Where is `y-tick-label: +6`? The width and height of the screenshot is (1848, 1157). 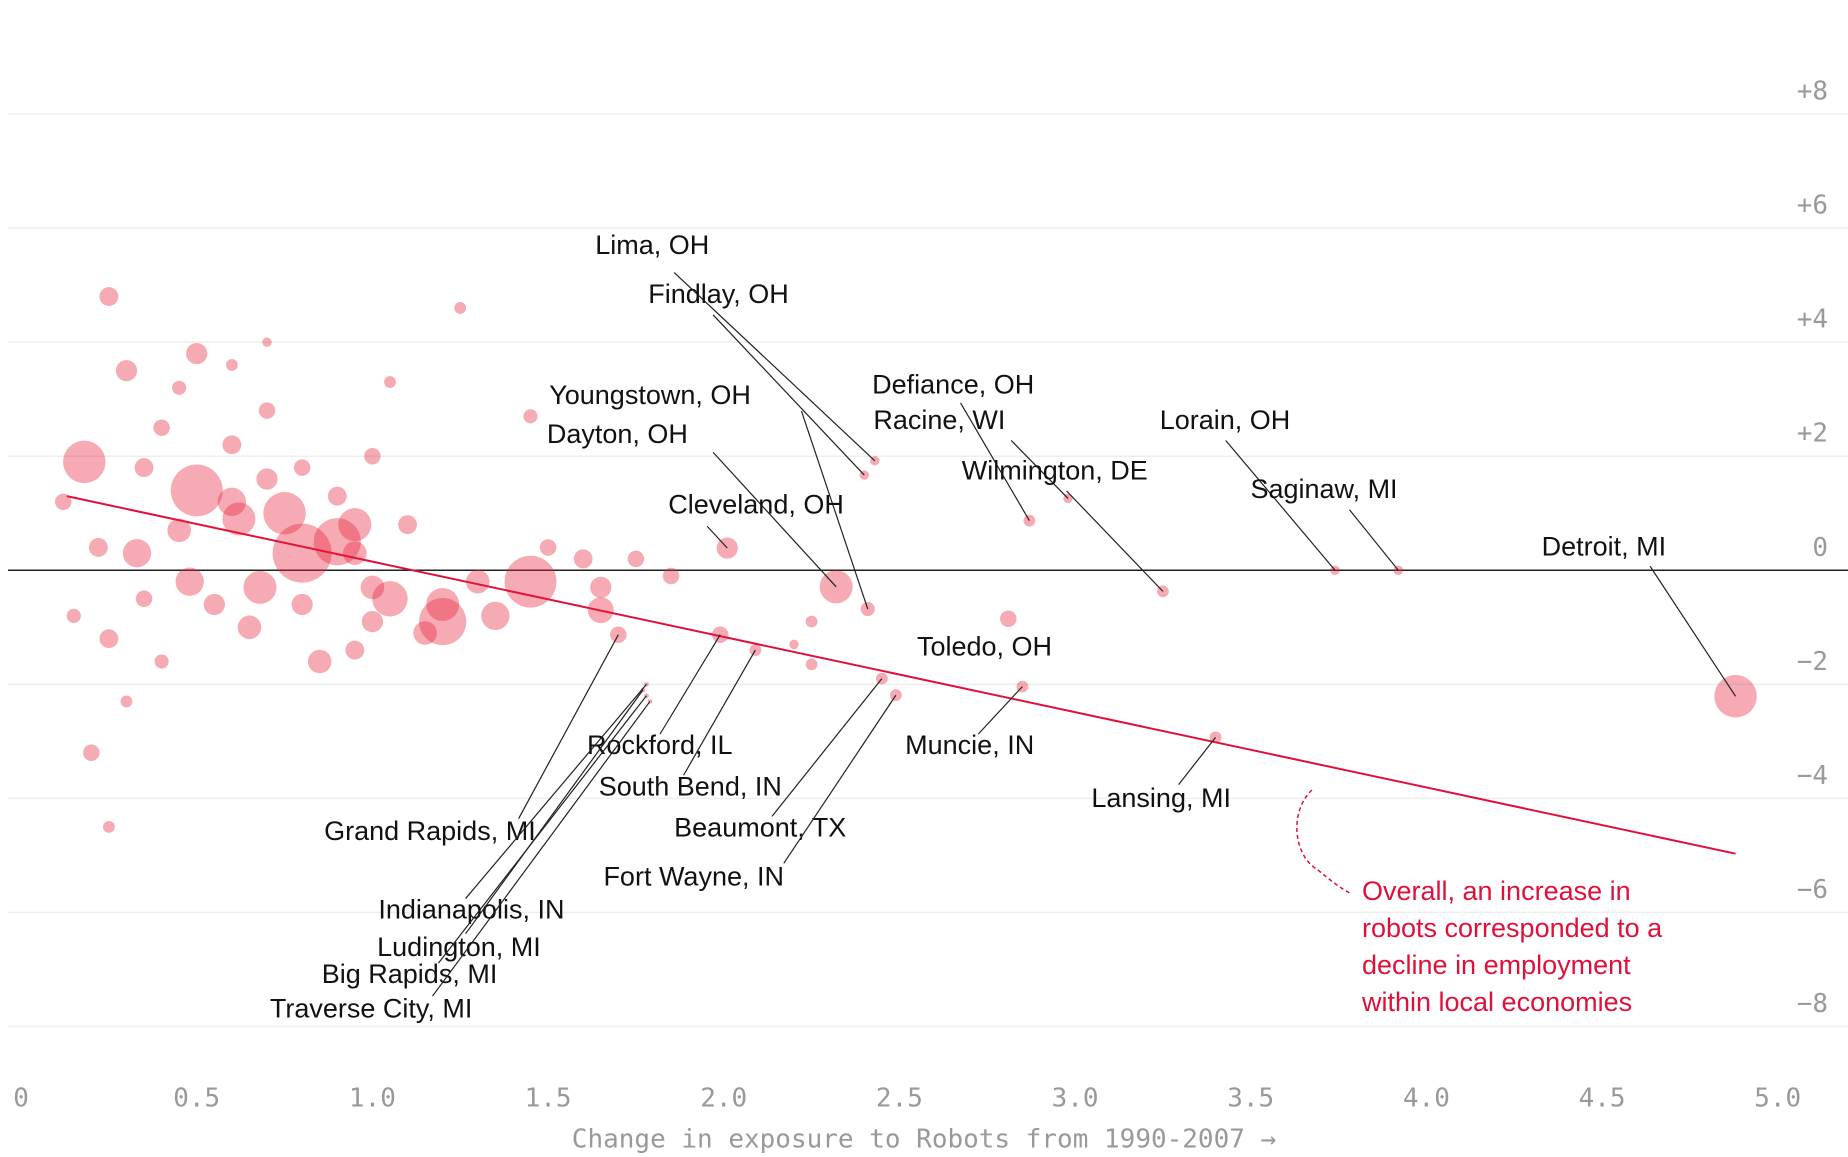
y-tick-label: +6 is located at coordinates (1812, 206).